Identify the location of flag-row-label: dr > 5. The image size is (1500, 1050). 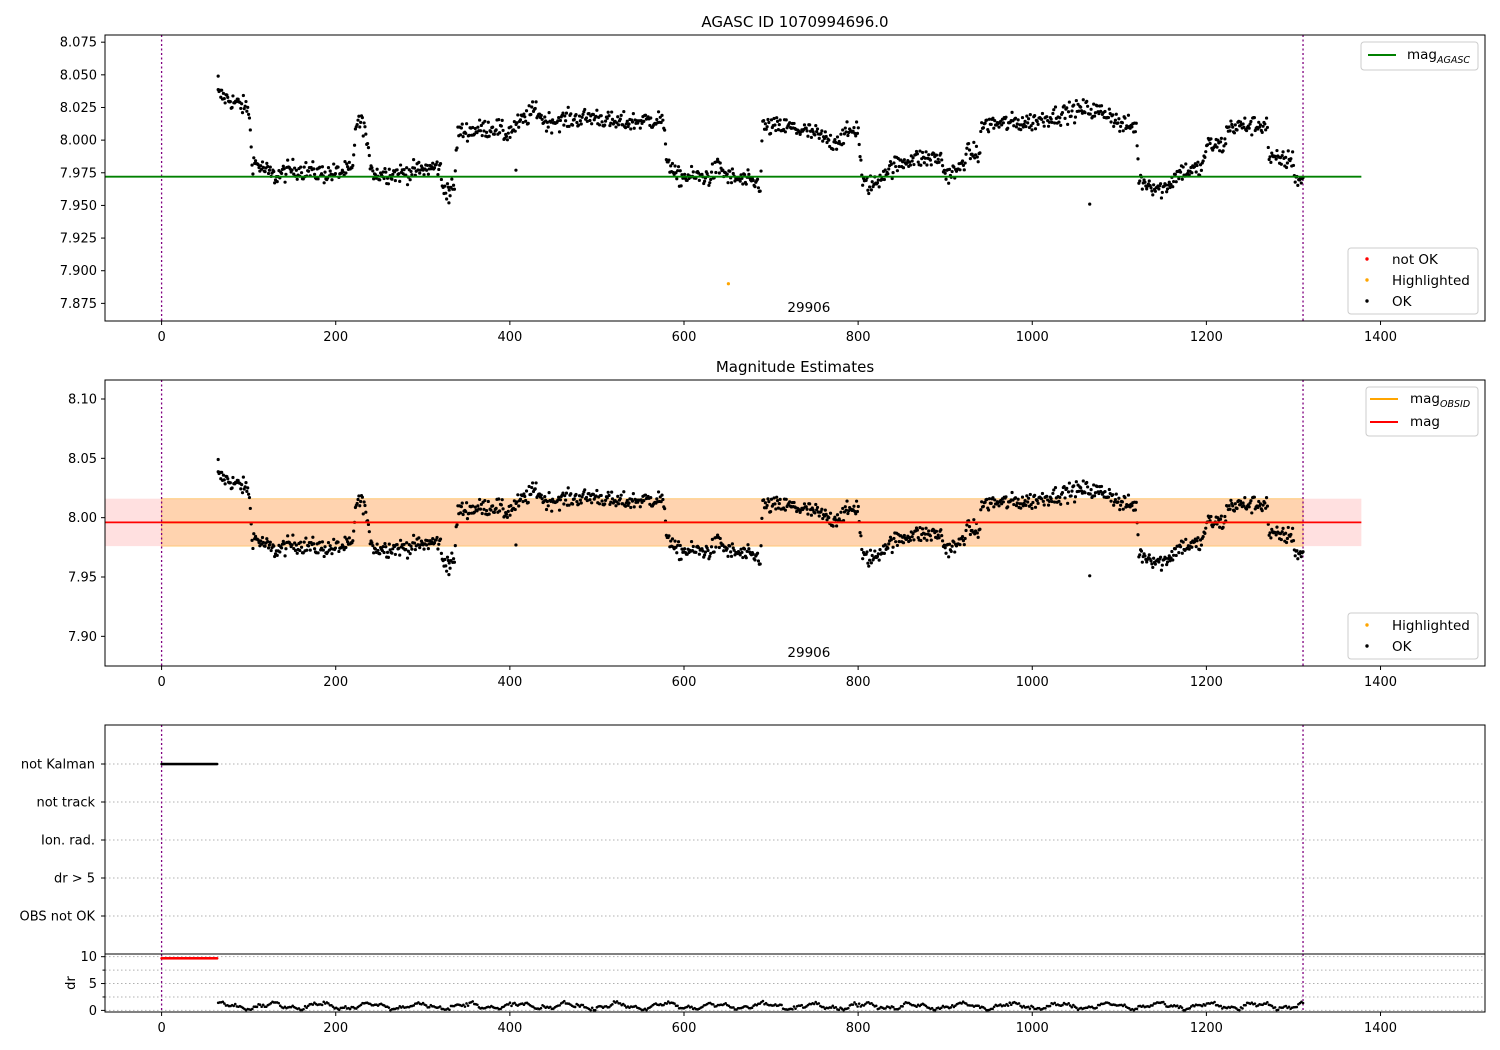
(74, 879).